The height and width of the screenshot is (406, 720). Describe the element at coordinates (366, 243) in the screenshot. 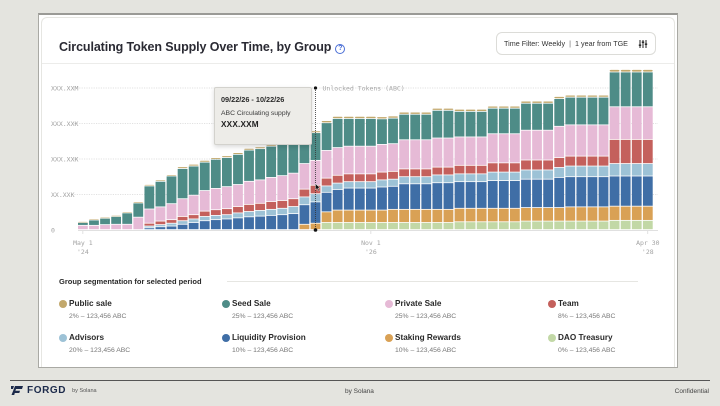

I see `x-axis: May 1'24 Nov 1'26 Apr 30'28` at that location.